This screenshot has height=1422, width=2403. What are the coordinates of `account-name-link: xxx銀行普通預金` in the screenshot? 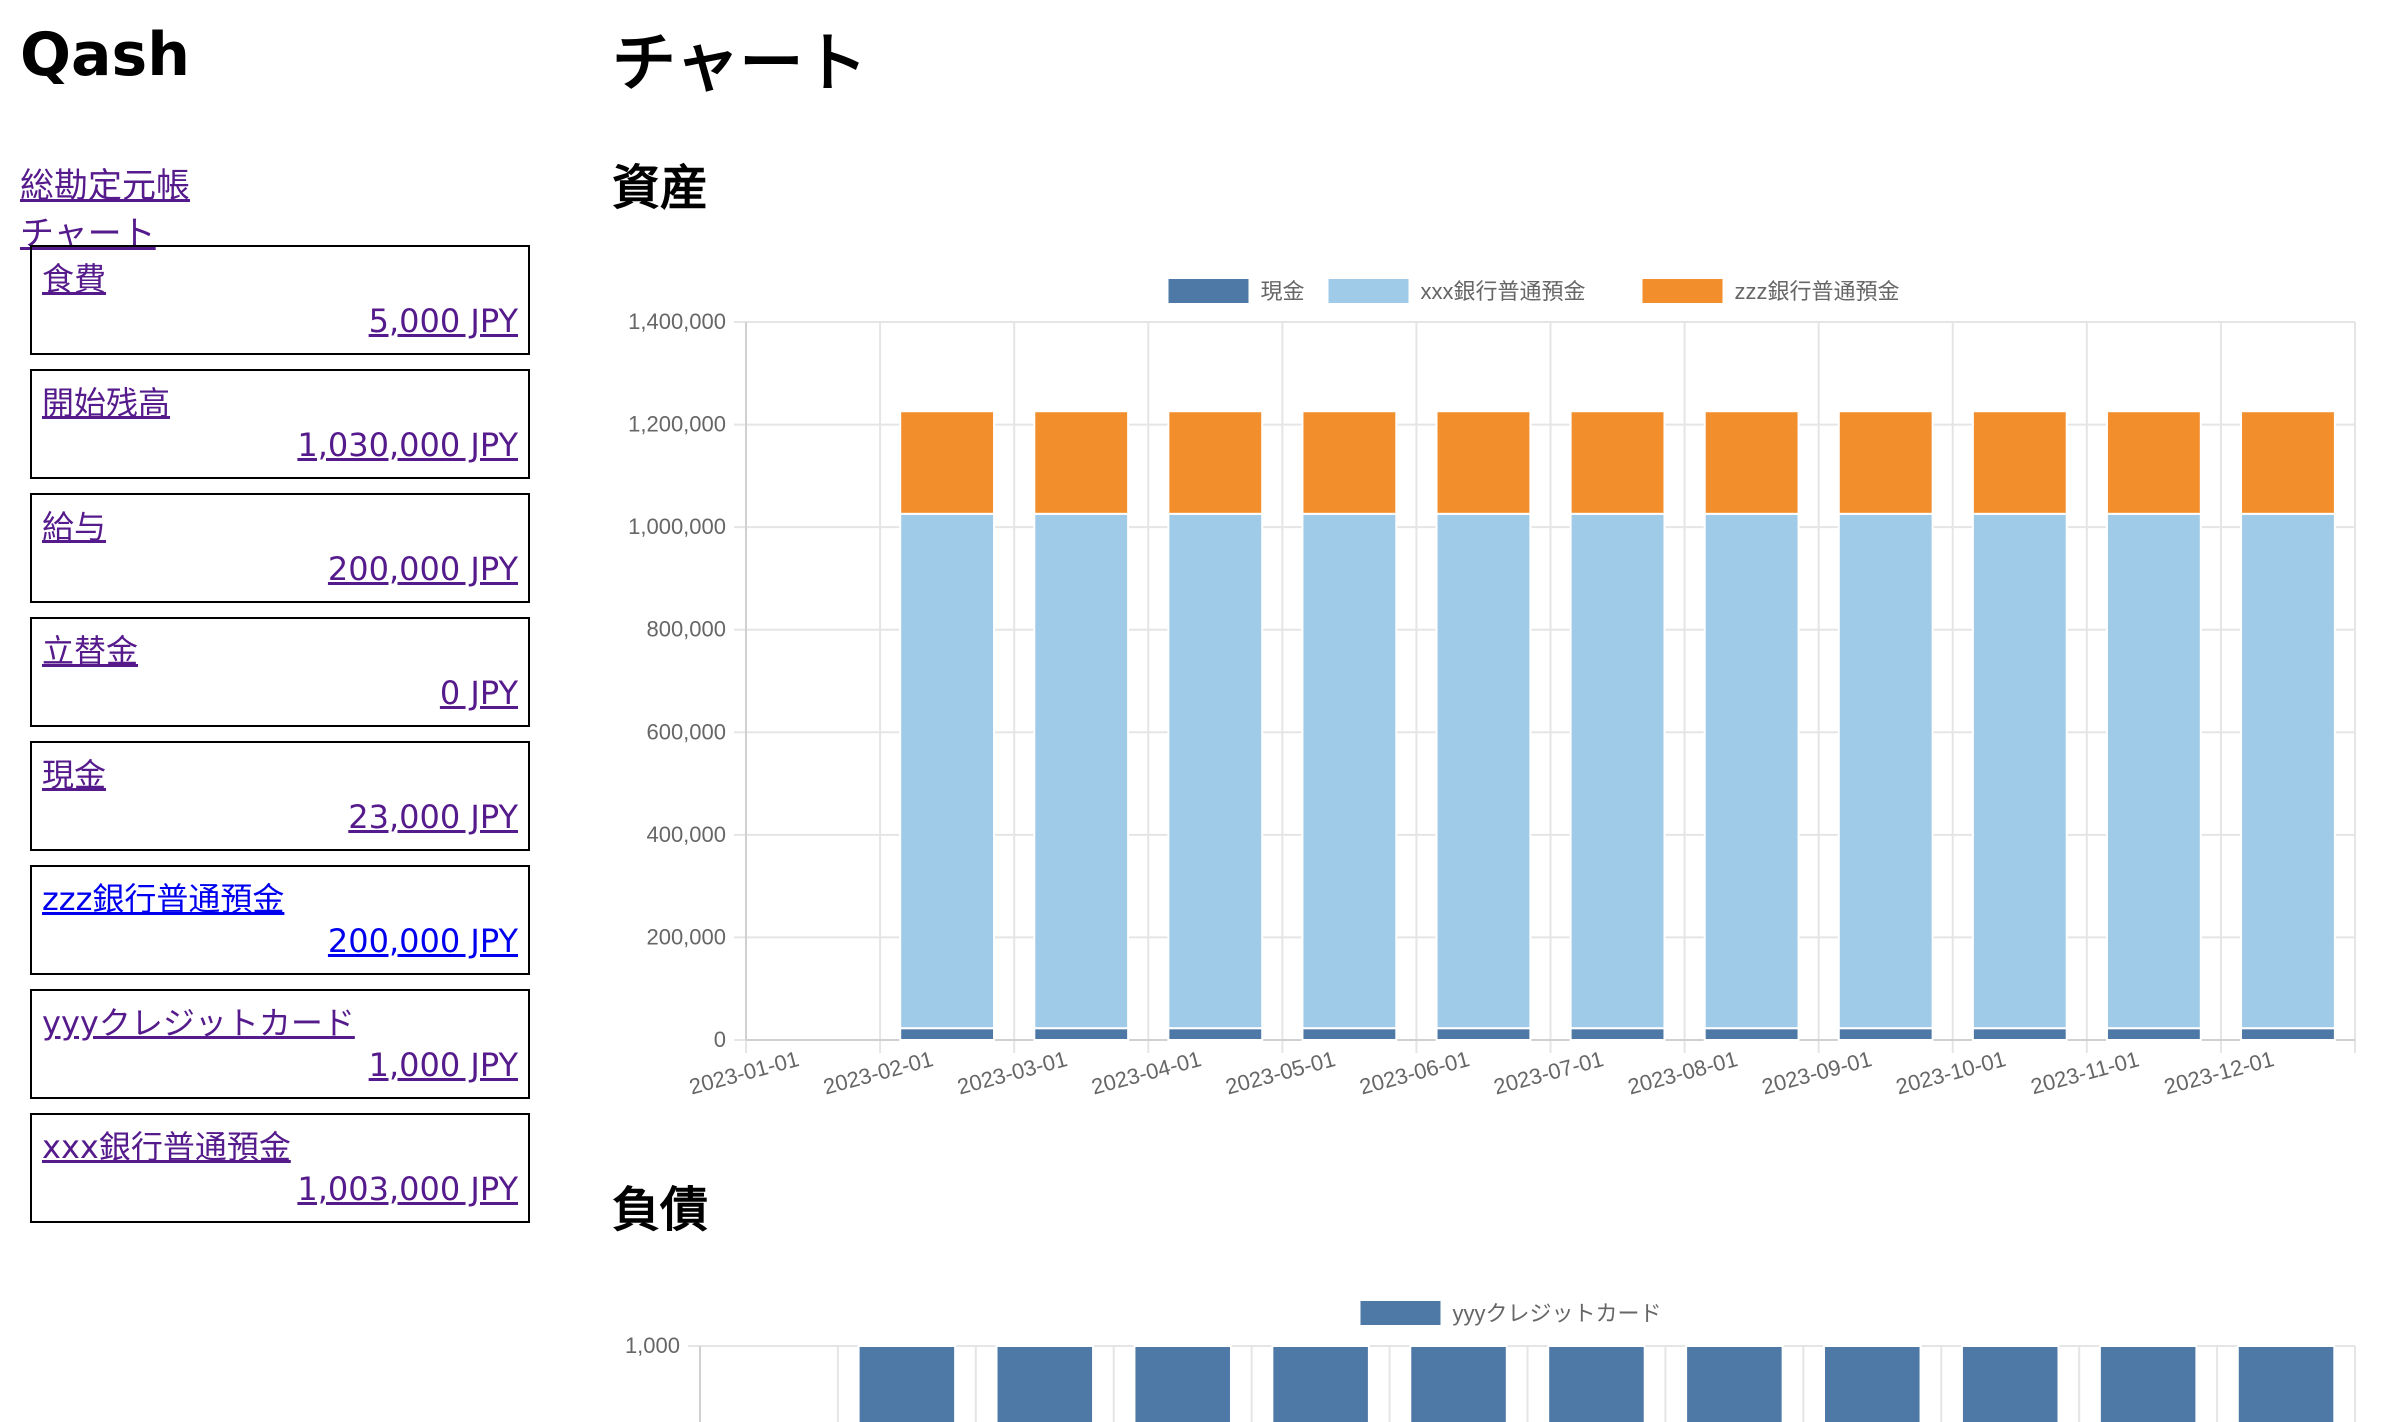 It's located at (166, 1147).